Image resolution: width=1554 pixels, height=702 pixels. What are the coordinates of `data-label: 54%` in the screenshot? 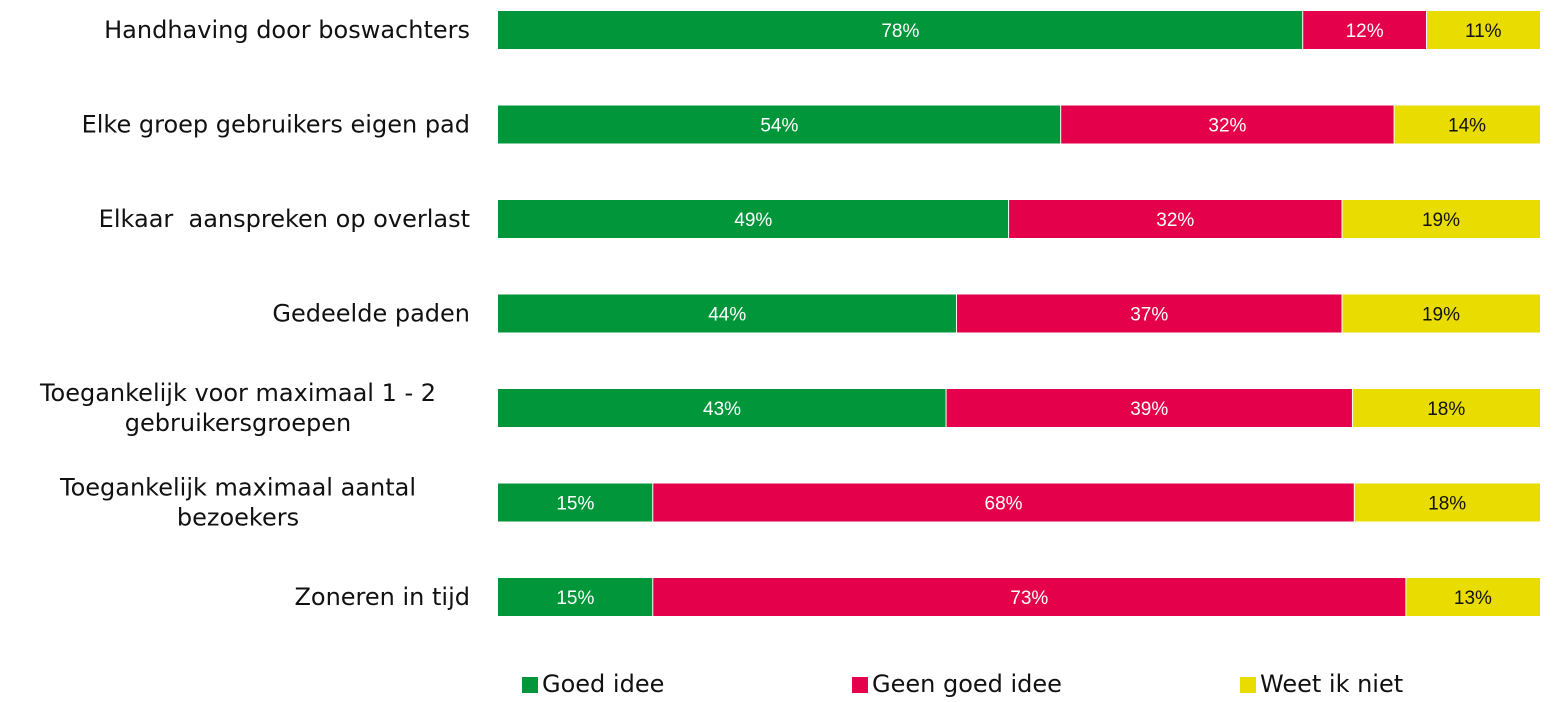 It's located at (779, 126).